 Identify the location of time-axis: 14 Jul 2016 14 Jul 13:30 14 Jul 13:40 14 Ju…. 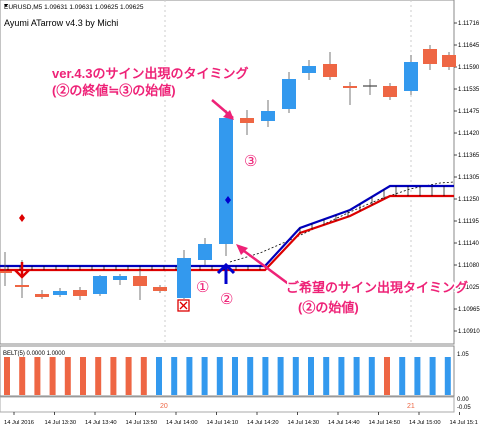
(241, 419).